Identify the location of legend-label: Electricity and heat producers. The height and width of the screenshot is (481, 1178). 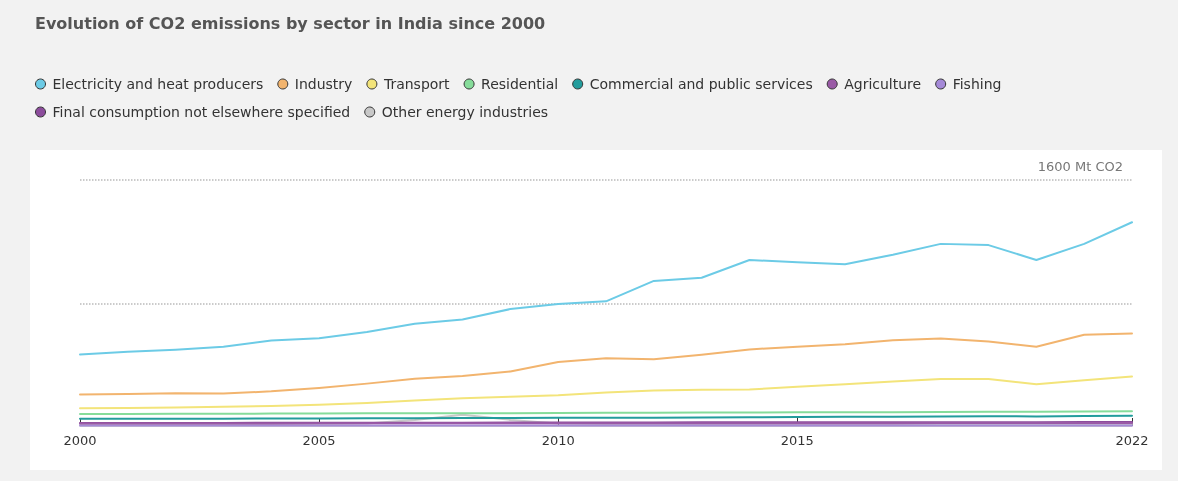
(158, 84).